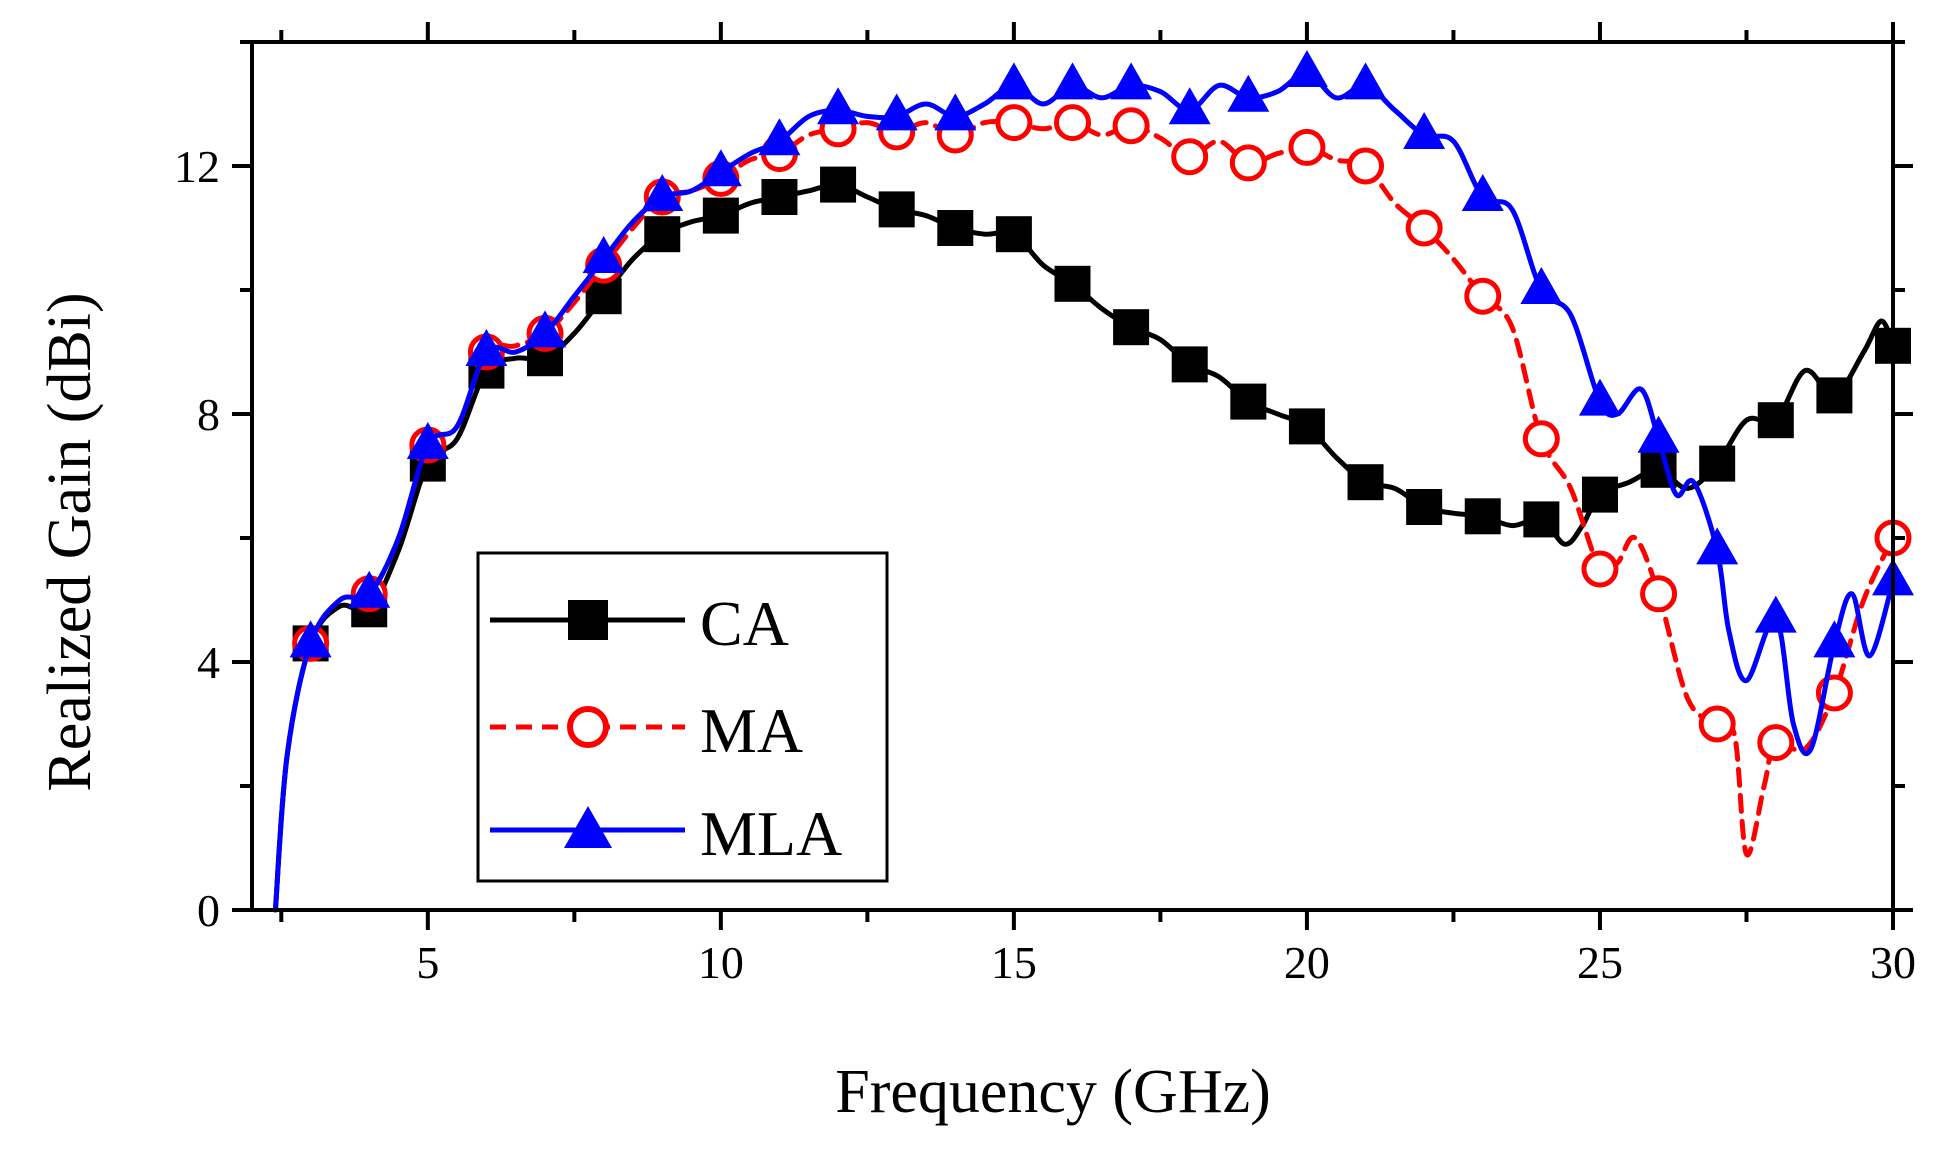  What do you see at coordinates (1053, 1092) in the screenshot?
I see `x-axis-title: Frequency (GHz)` at bounding box center [1053, 1092].